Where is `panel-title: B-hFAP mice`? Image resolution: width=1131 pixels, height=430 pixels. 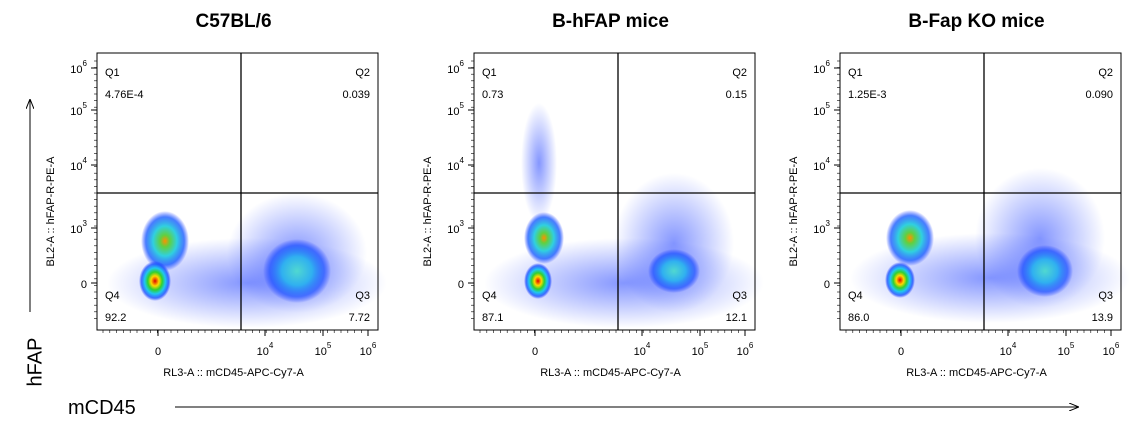 panel-title: B-hFAP mice is located at coordinates (610, 21).